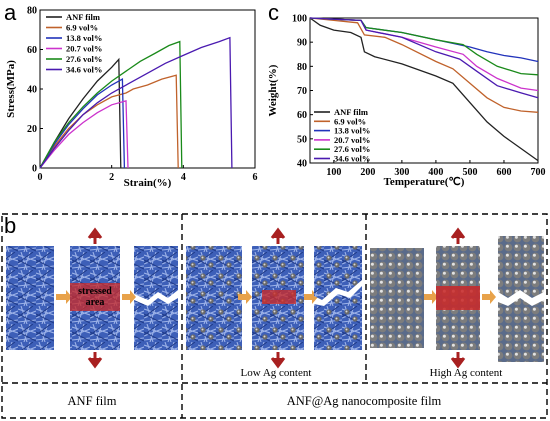 The image size is (550, 421). Describe the element at coordinates (95, 291) in the screenshot. I see `stressed-area-label: stressed` at that location.